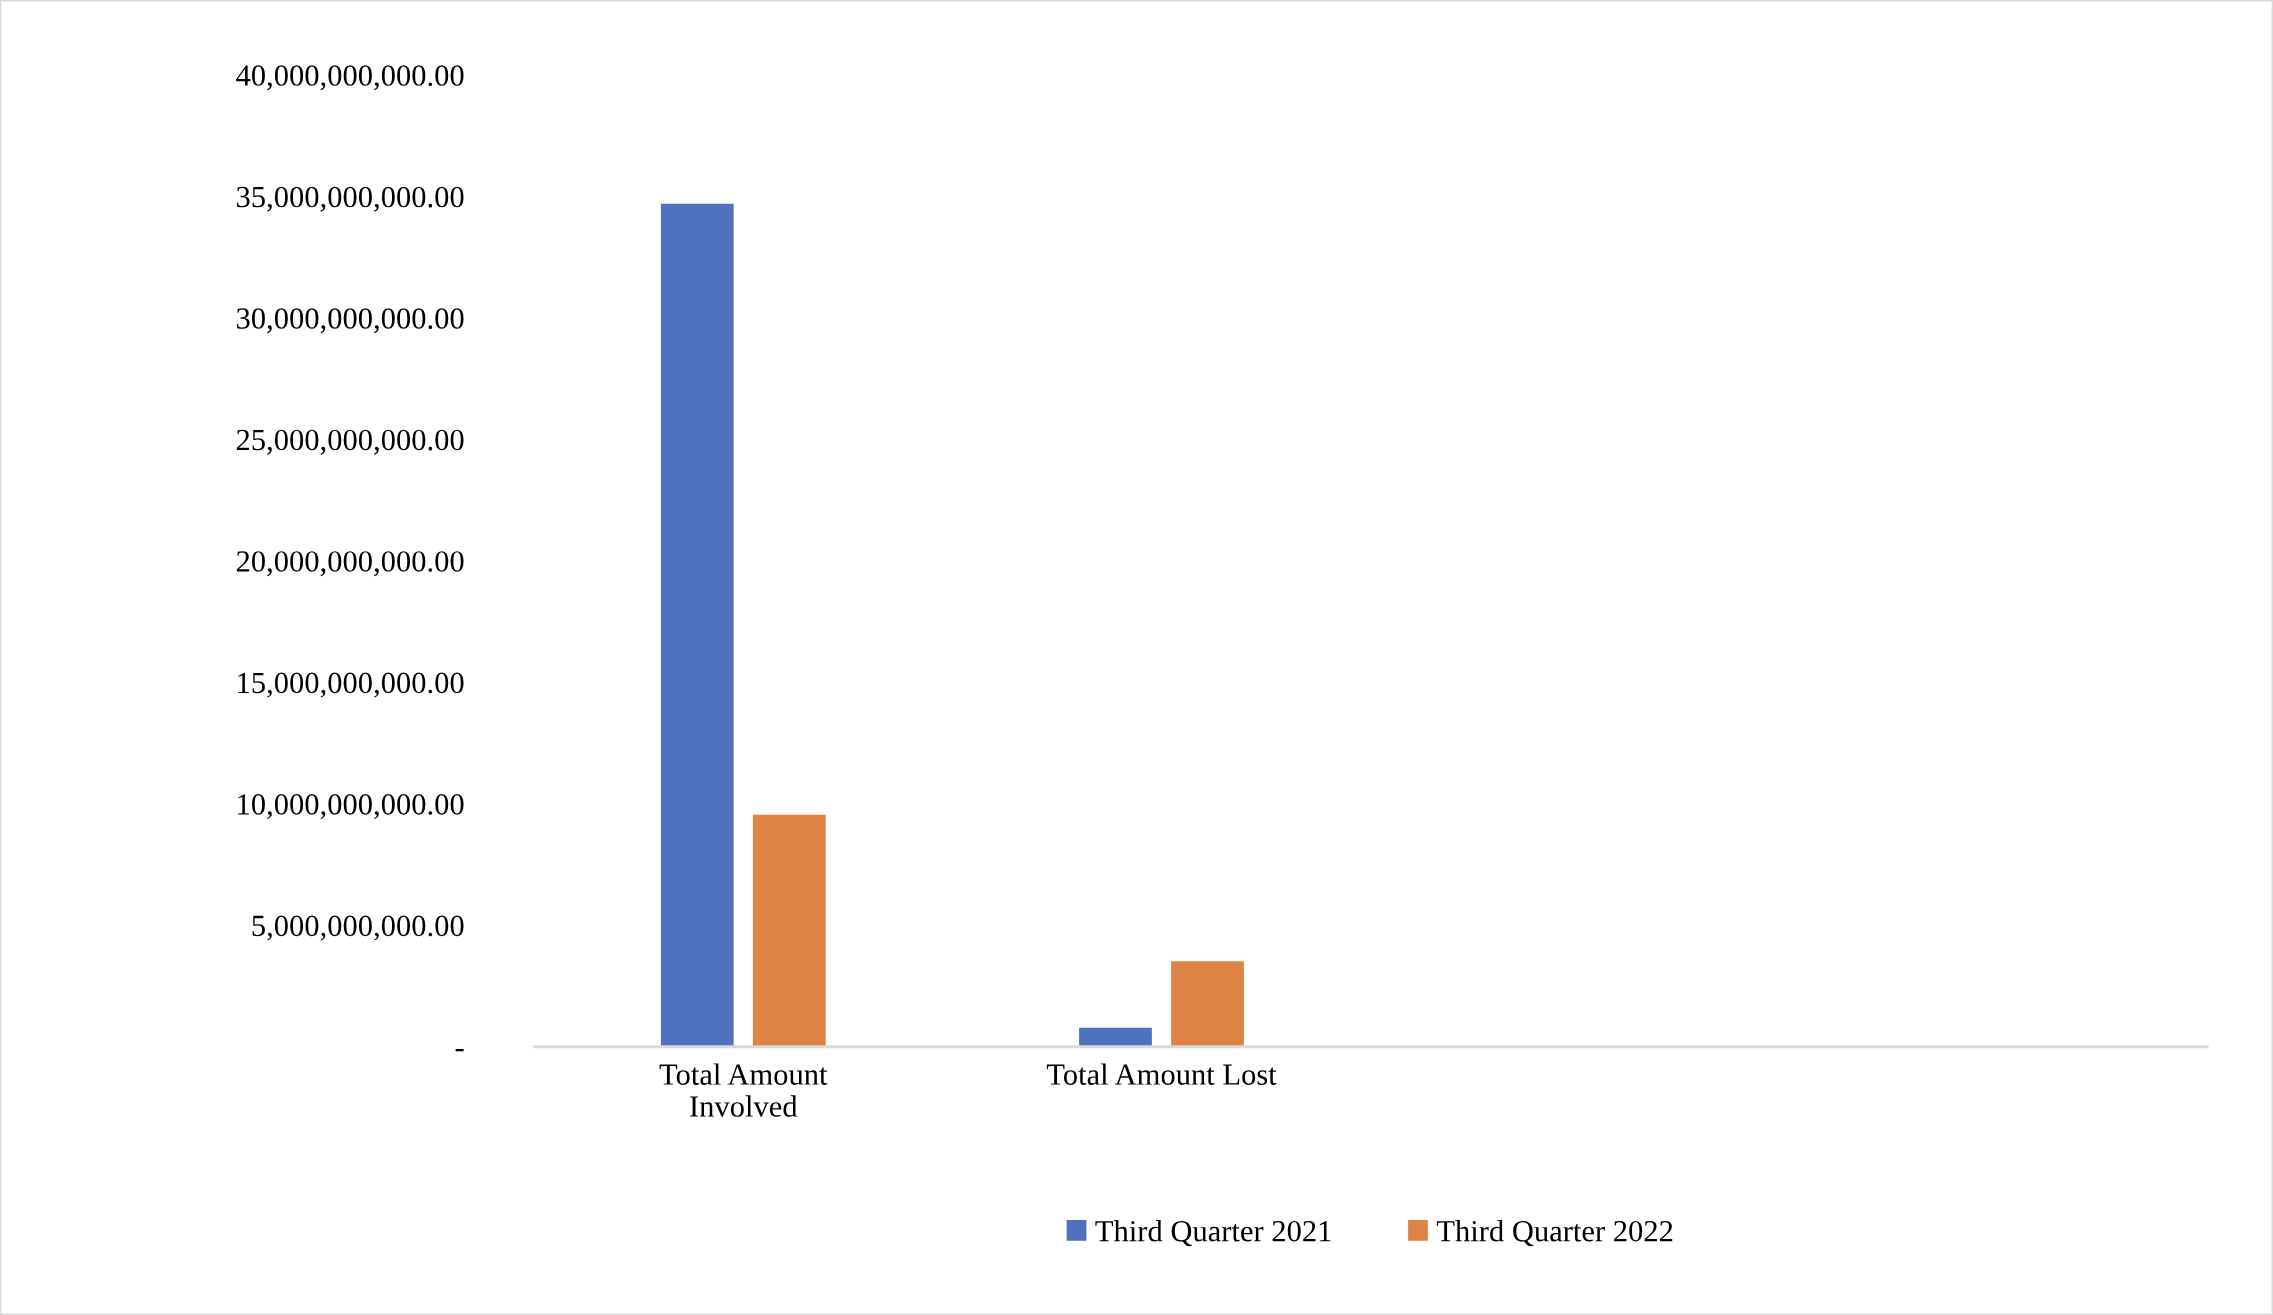 This screenshot has width=2273, height=1315. Describe the element at coordinates (351, 807) in the screenshot. I see `y-tick-label: 10,000,000,000.00` at that location.